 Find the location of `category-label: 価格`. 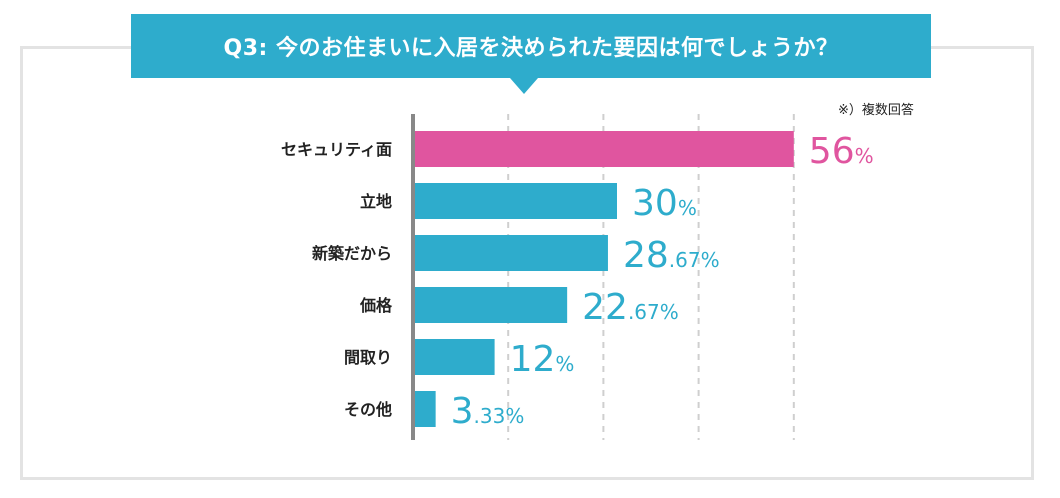

category-label: 価格 is located at coordinates (376, 305).